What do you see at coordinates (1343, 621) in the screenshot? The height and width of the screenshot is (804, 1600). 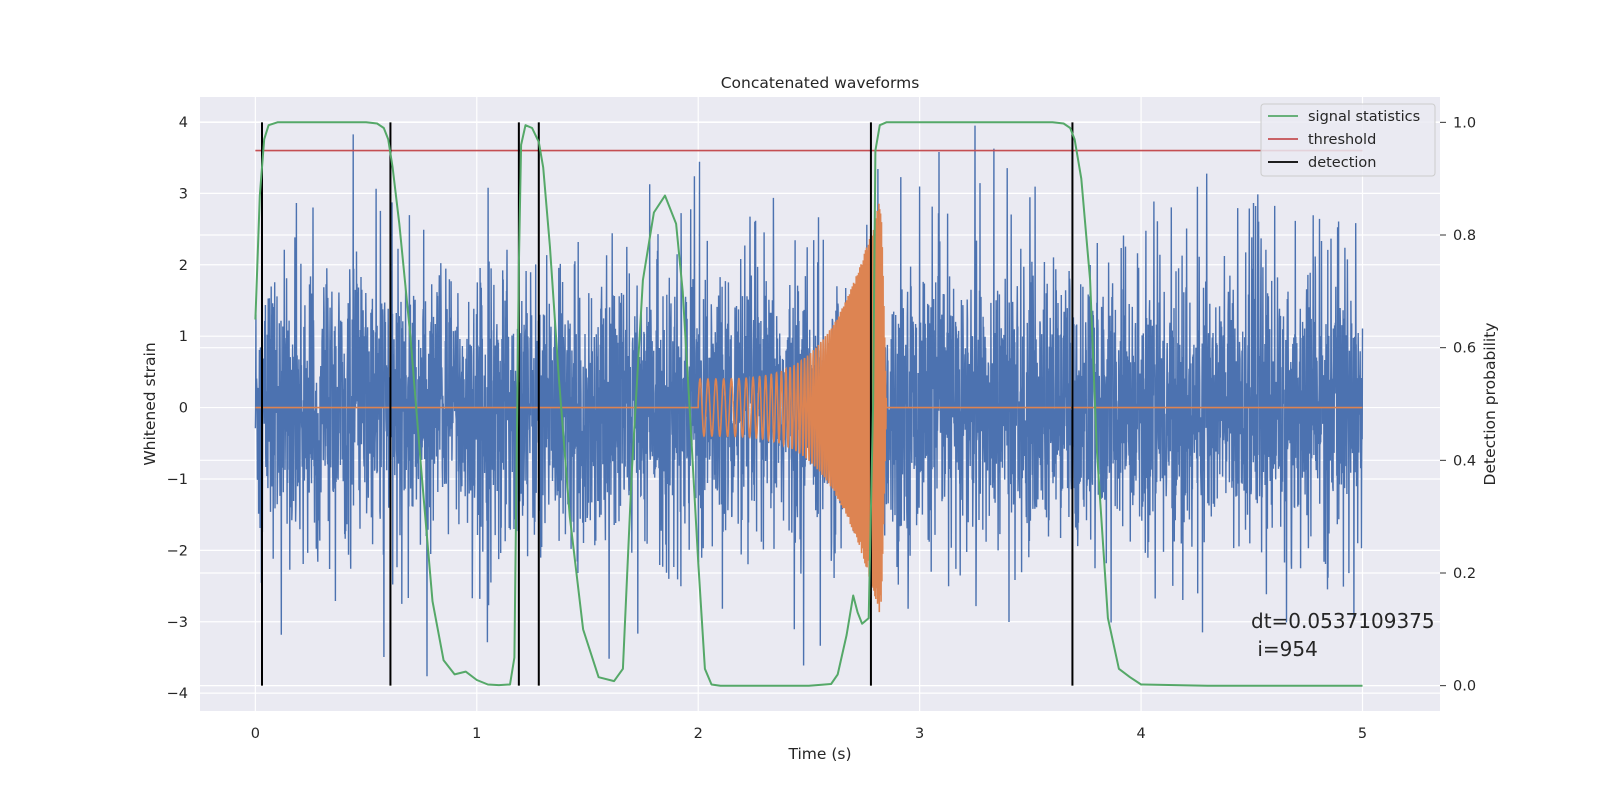 I see `annotation-dt: dt=0.0537109375` at bounding box center [1343, 621].